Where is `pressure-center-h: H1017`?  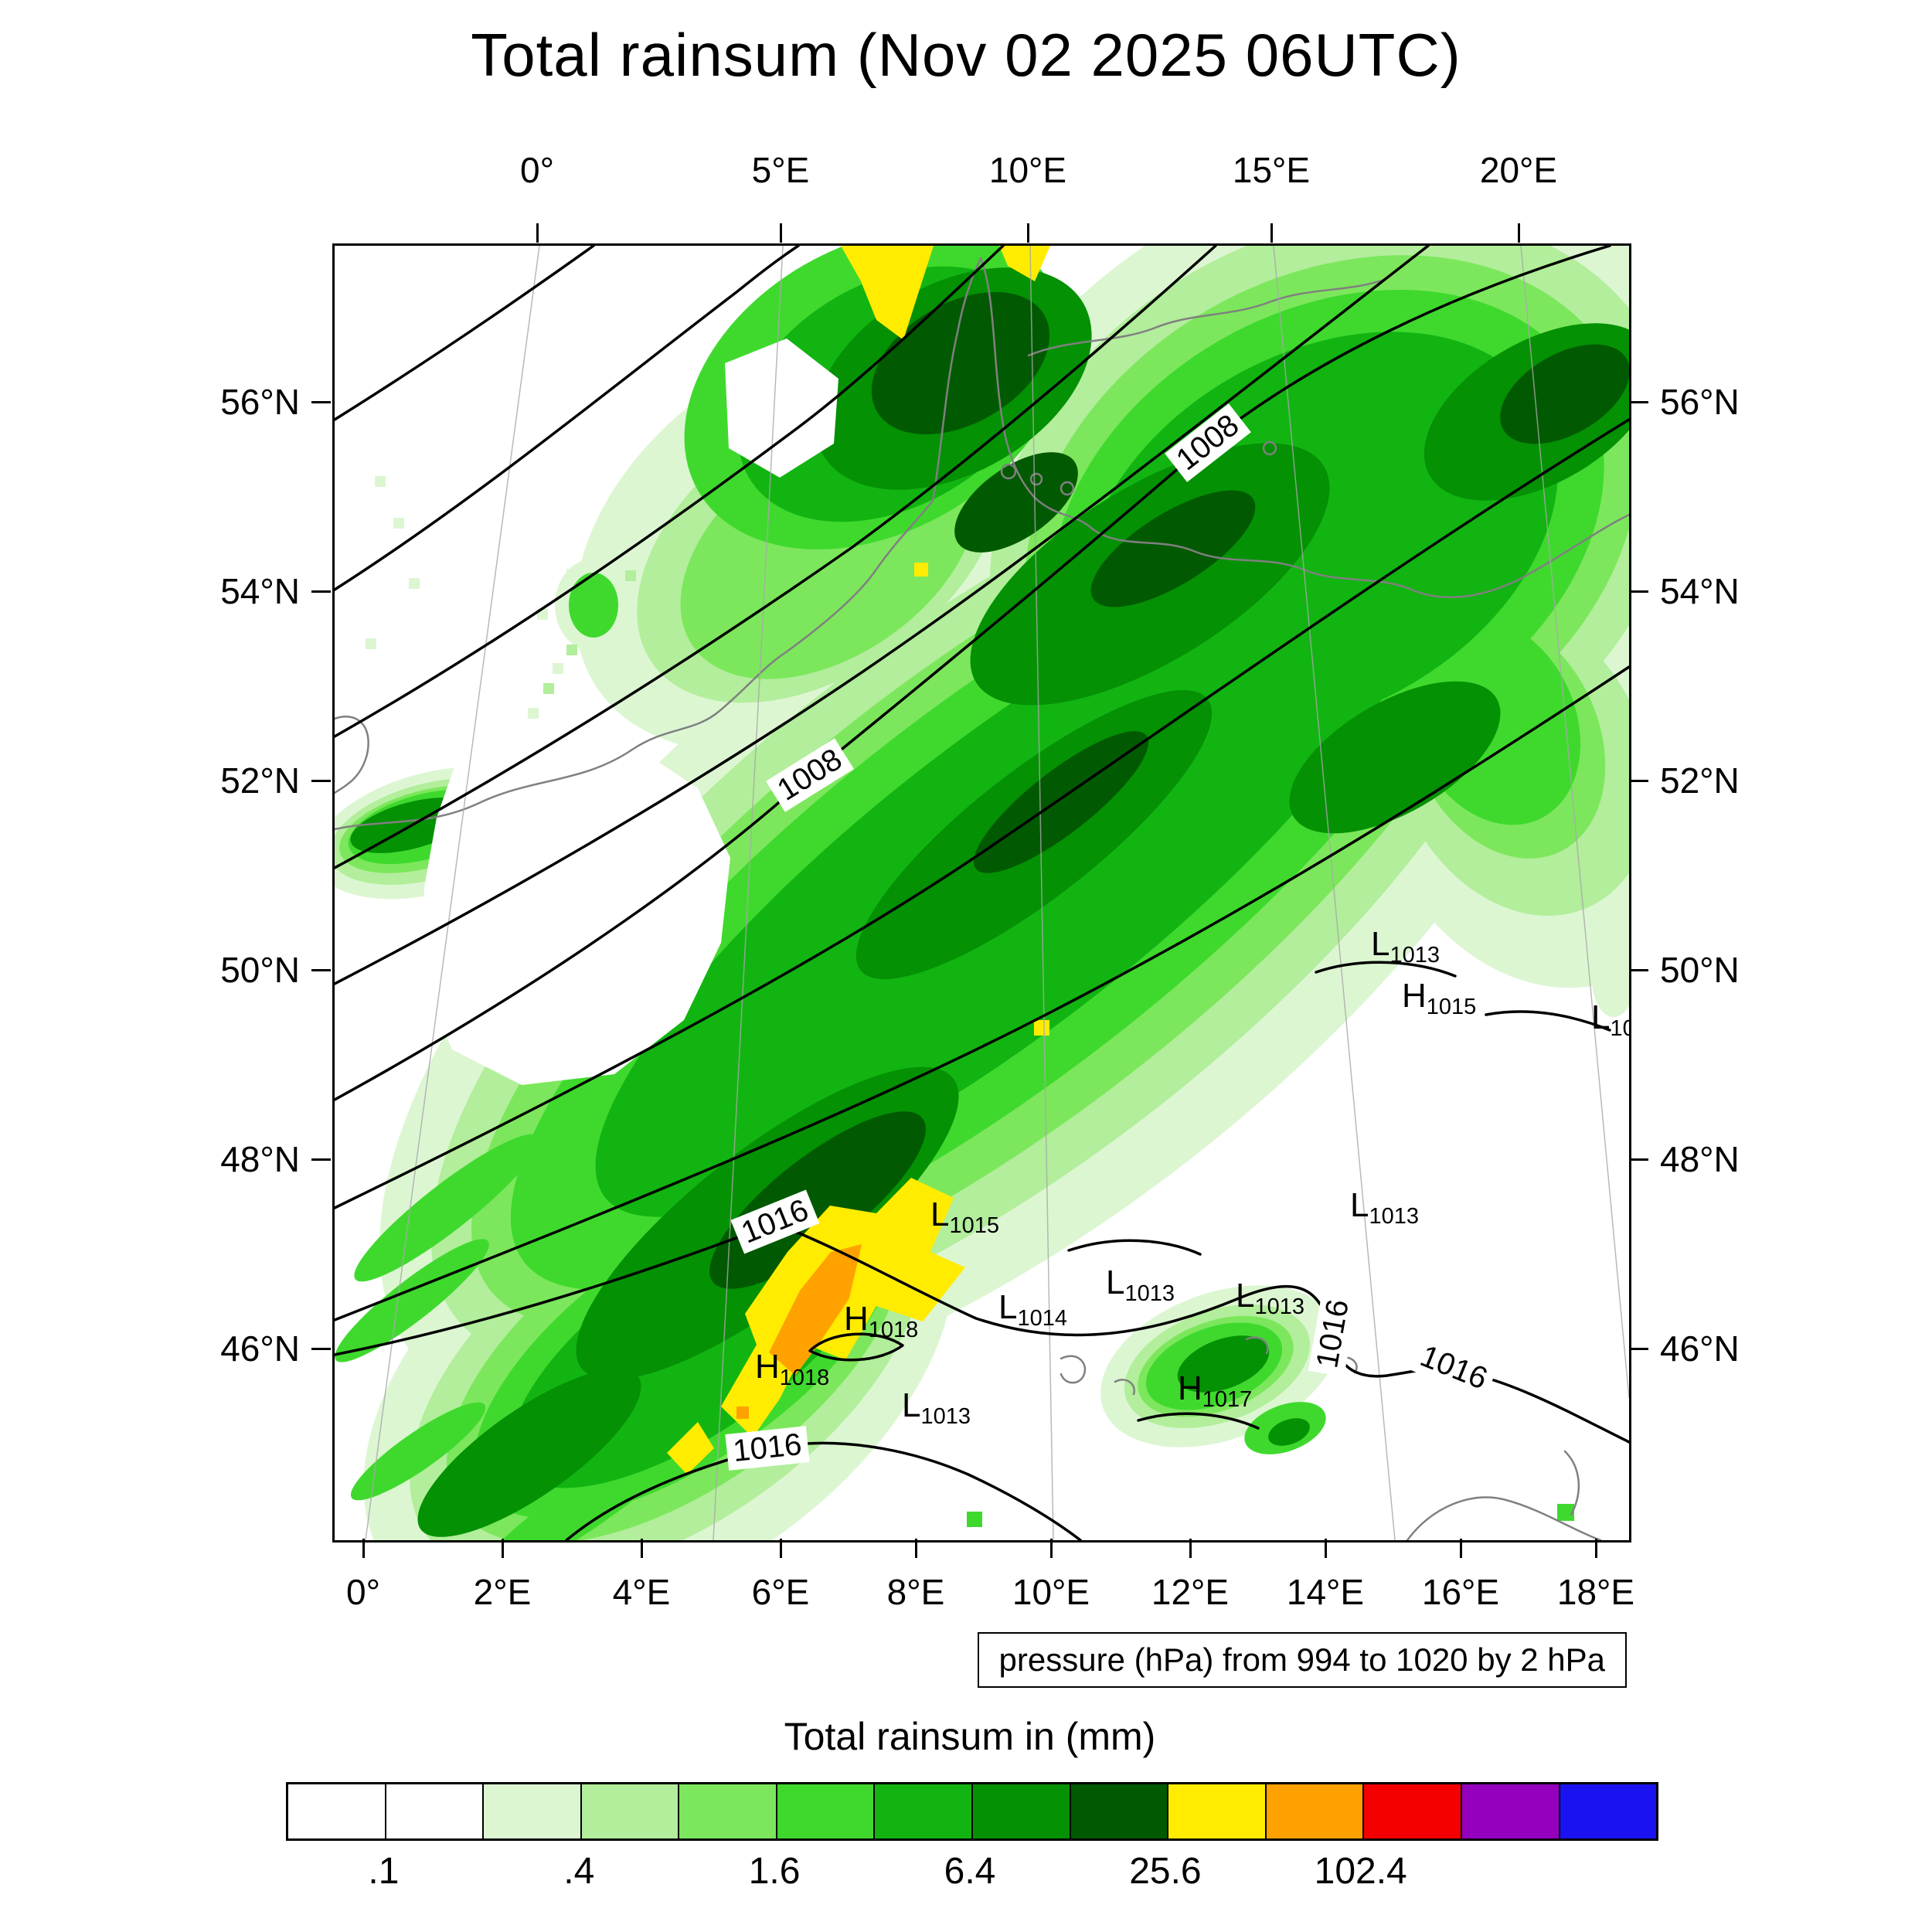 pressure-center-h: H1017 is located at coordinates (1215, 1391).